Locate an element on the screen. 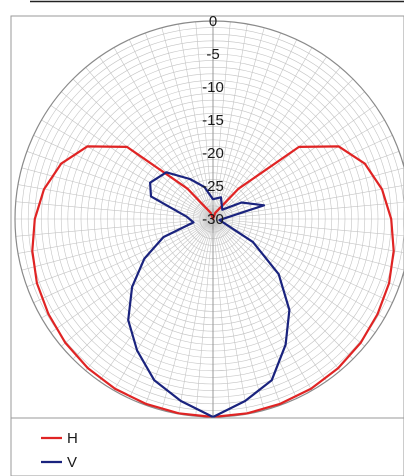 The height and width of the screenshot is (476, 404). radial-tick-label: -20 is located at coordinates (213, 153).